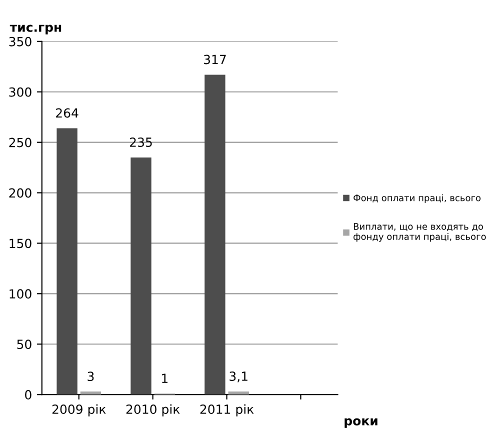  Describe the element at coordinates (227, 410) in the screenshot. I see `x-tick-label: 2011 рік` at that location.